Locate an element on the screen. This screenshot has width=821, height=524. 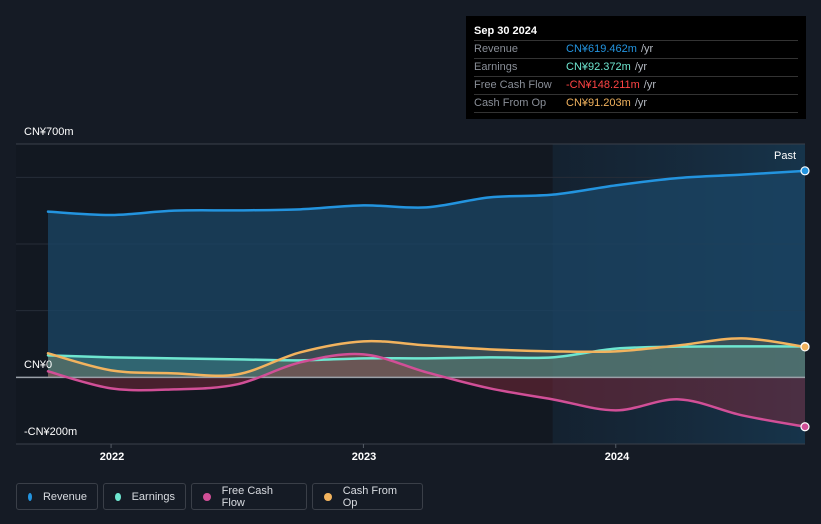
x-tick-label-2022: 2022 is located at coordinates (112, 457).